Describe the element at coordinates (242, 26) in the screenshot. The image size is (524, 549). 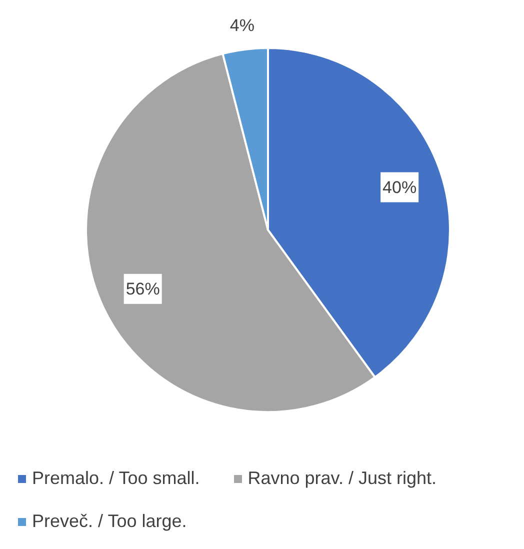
I see `data-label: 4%` at that location.